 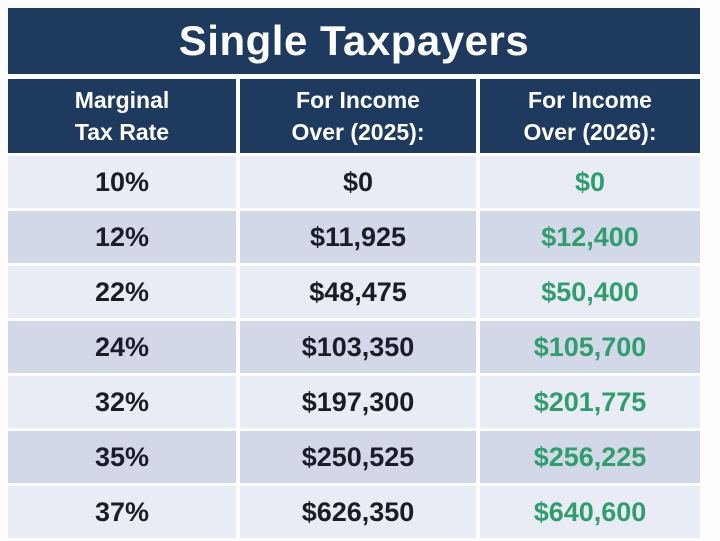 What do you see at coordinates (122, 347) in the screenshot?
I see `rate-cell: 24%` at bounding box center [122, 347].